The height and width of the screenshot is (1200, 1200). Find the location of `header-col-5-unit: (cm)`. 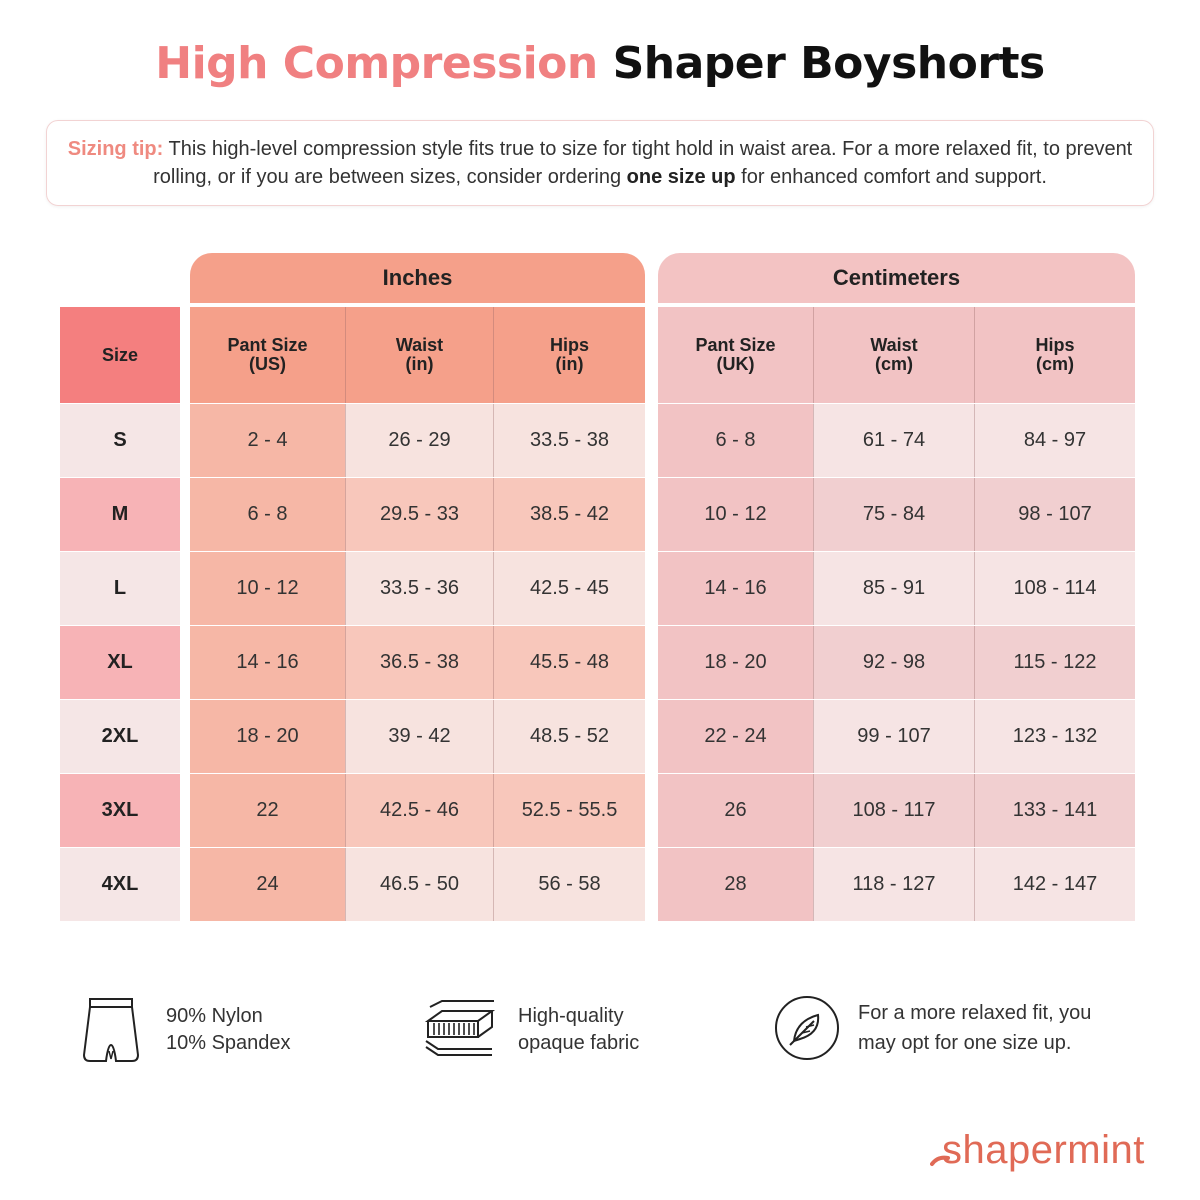

header-col-5-unit: (cm) is located at coordinates (893, 364).